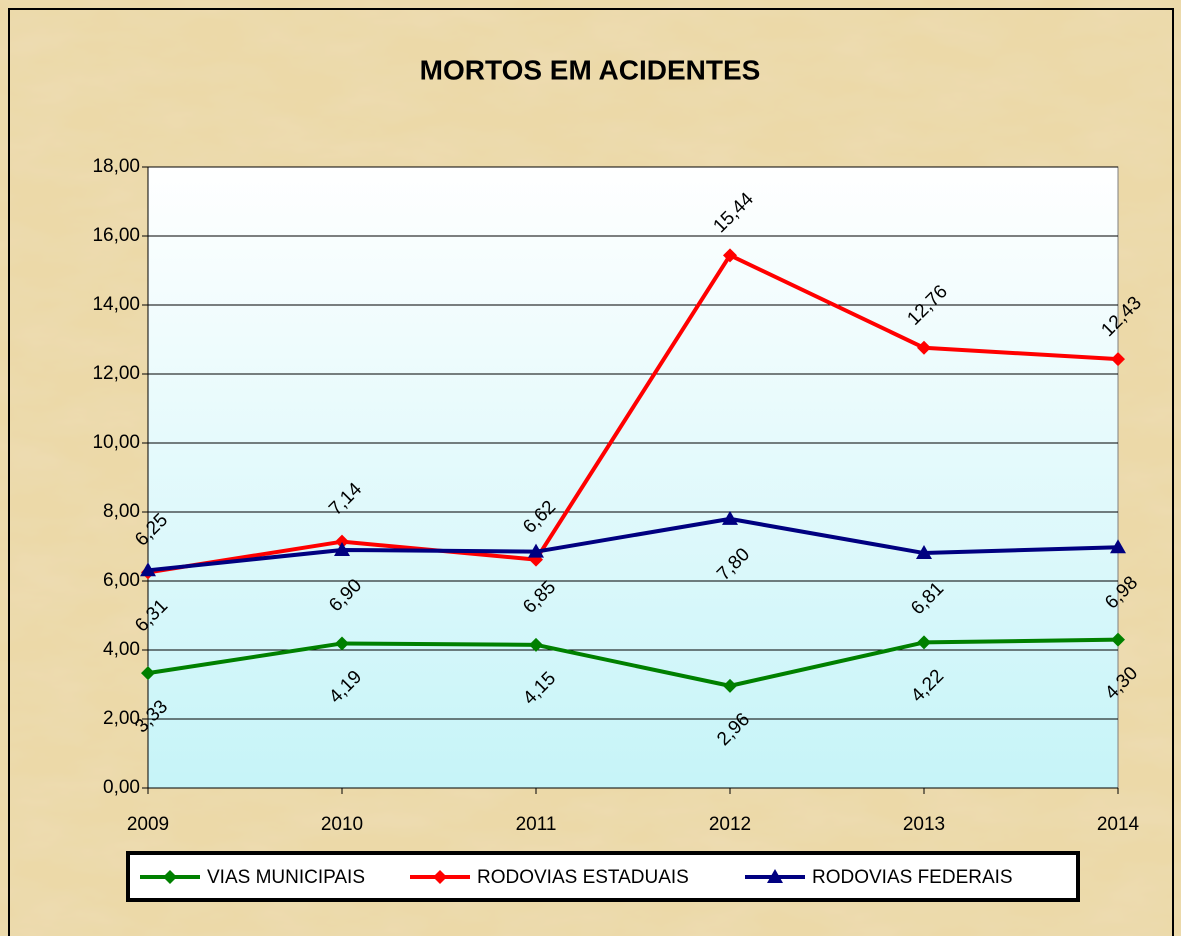 The width and height of the screenshot is (1181, 936). What do you see at coordinates (116, 166) in the screenshot?
I see `y-tick-label: 18,00` at bounding box center [116, 166].